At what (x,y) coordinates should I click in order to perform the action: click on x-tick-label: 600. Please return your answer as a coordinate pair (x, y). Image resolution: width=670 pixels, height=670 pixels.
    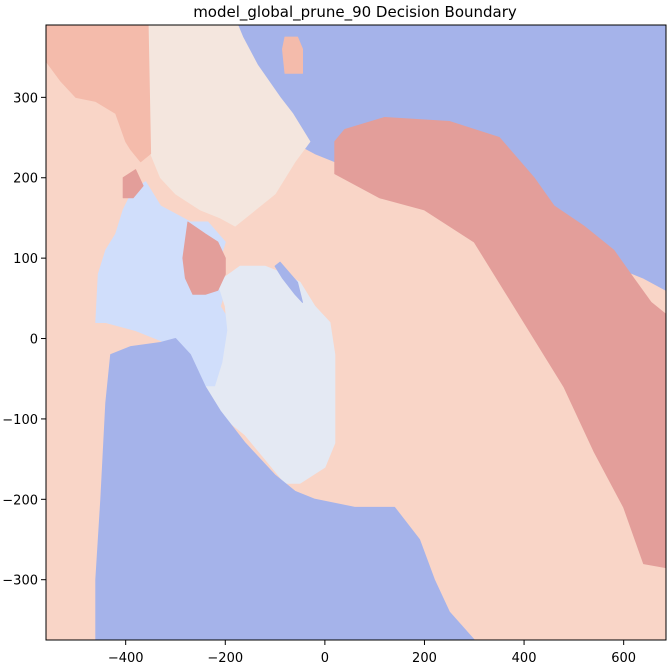
    Looking at the image, I should click on (623, 658).